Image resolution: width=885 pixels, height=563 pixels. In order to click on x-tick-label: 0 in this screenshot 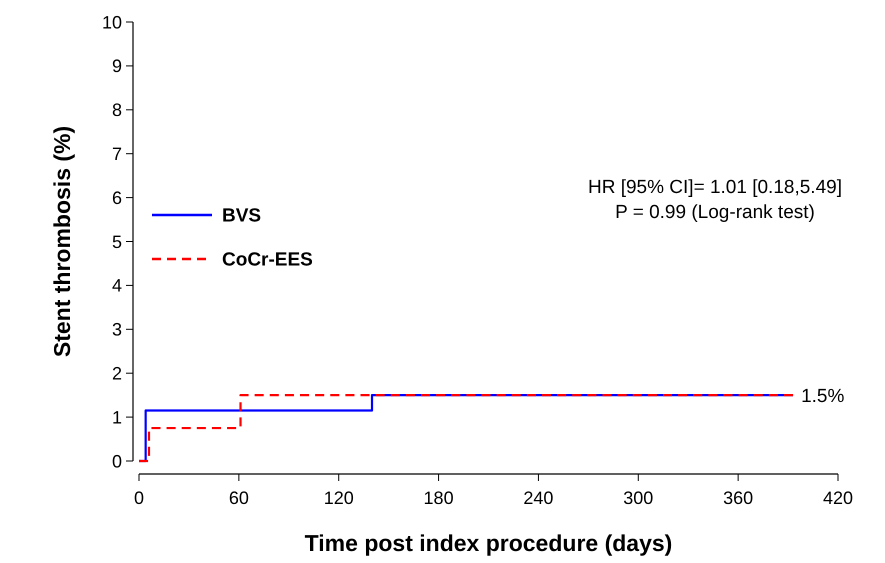, I will do `click(139, 498)`.